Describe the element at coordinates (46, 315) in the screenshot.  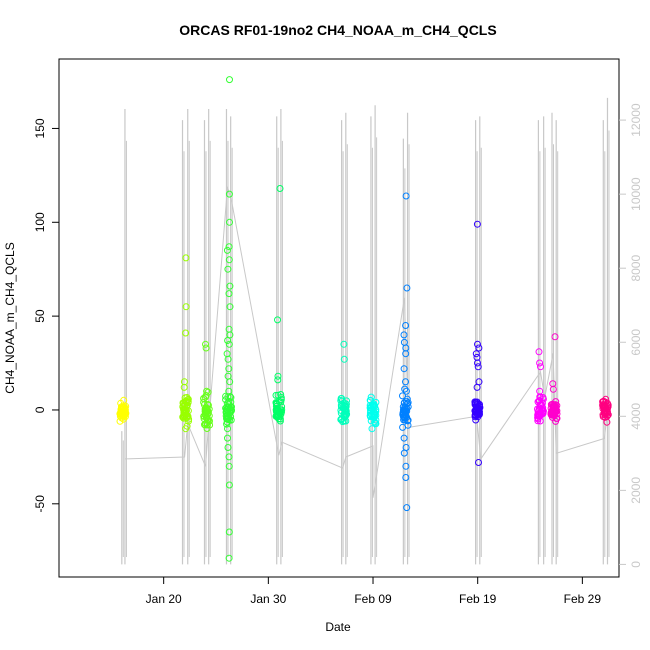
I see `y-axis-left: -50 0 50 100 150` at that location.